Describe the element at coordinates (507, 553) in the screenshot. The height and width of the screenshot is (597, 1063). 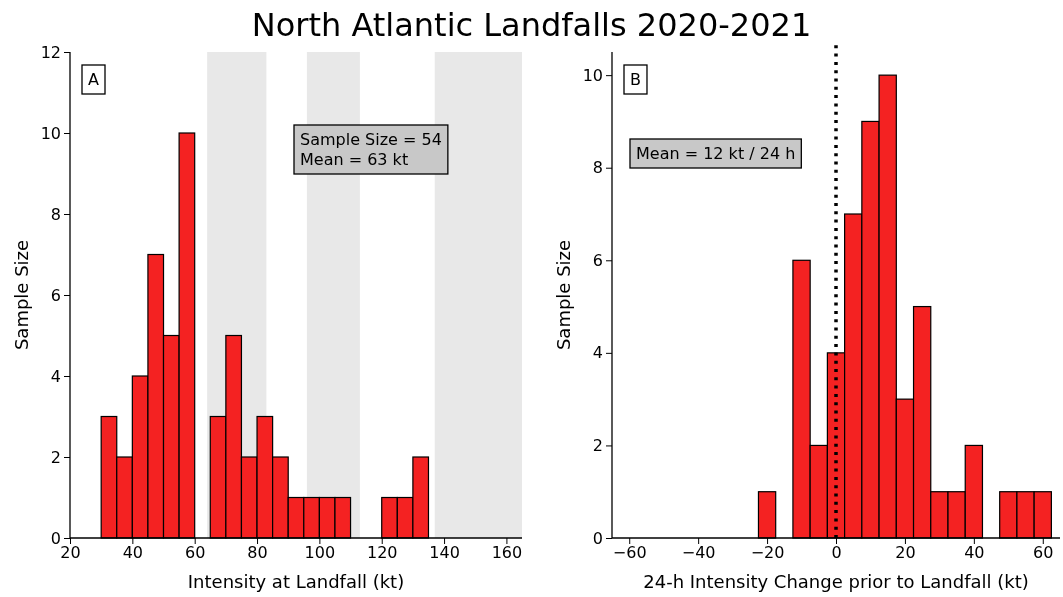
I see `x-tick-label: 160` at that location.